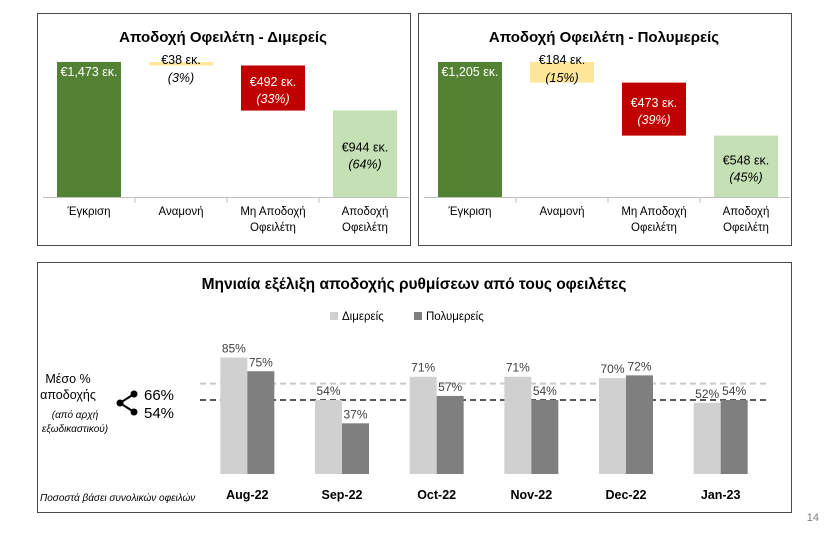 The width and height of the screenshot is (833, 536). I want to click on average-value-1: 66%, so click(159, 395).